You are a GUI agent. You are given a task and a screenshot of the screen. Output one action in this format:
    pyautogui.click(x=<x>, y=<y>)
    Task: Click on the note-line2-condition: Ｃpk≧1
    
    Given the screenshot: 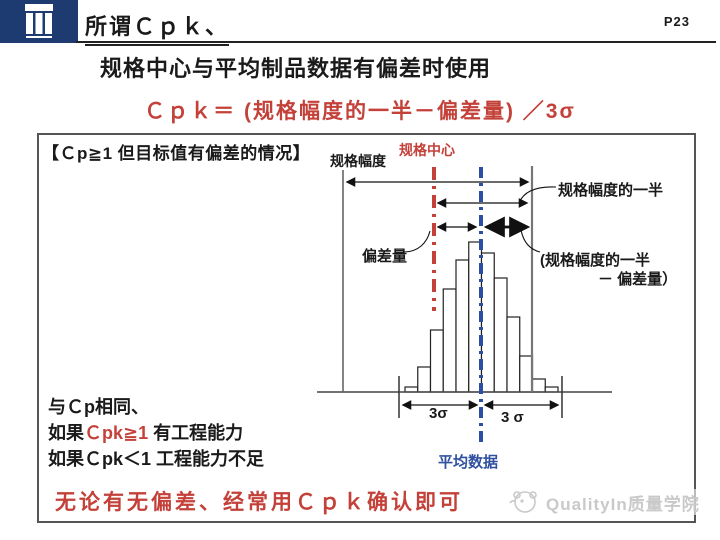 What is the action you would take?
    pyautogui.click(x=116, y=433)
    